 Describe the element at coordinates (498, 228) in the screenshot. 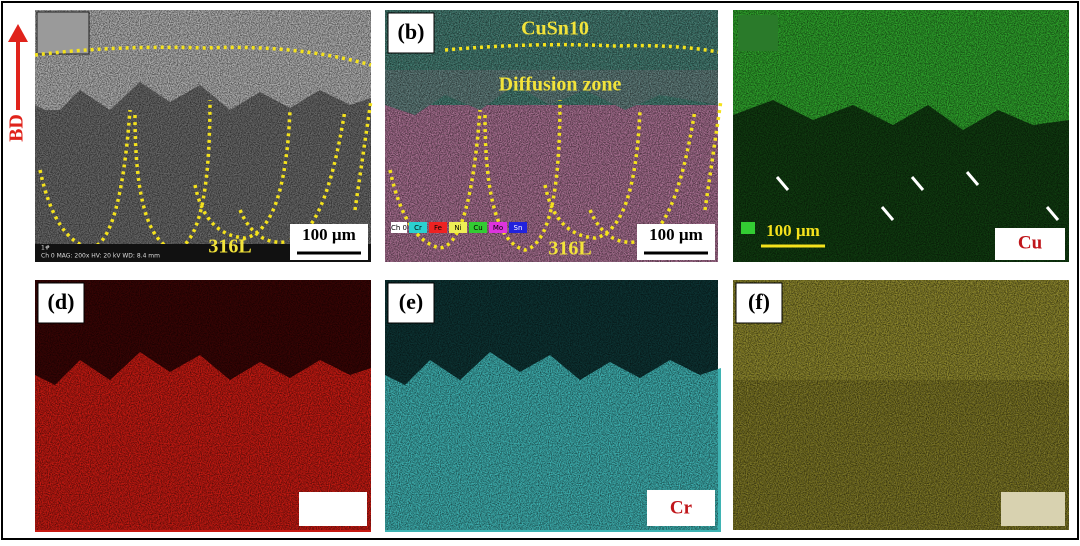

I see `legend-item: Mo` at that location.